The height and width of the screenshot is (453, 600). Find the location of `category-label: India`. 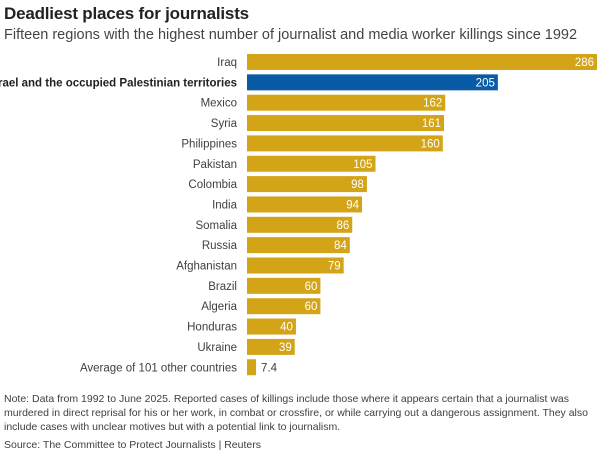

category-label: India is located at coordinates (225, 205).